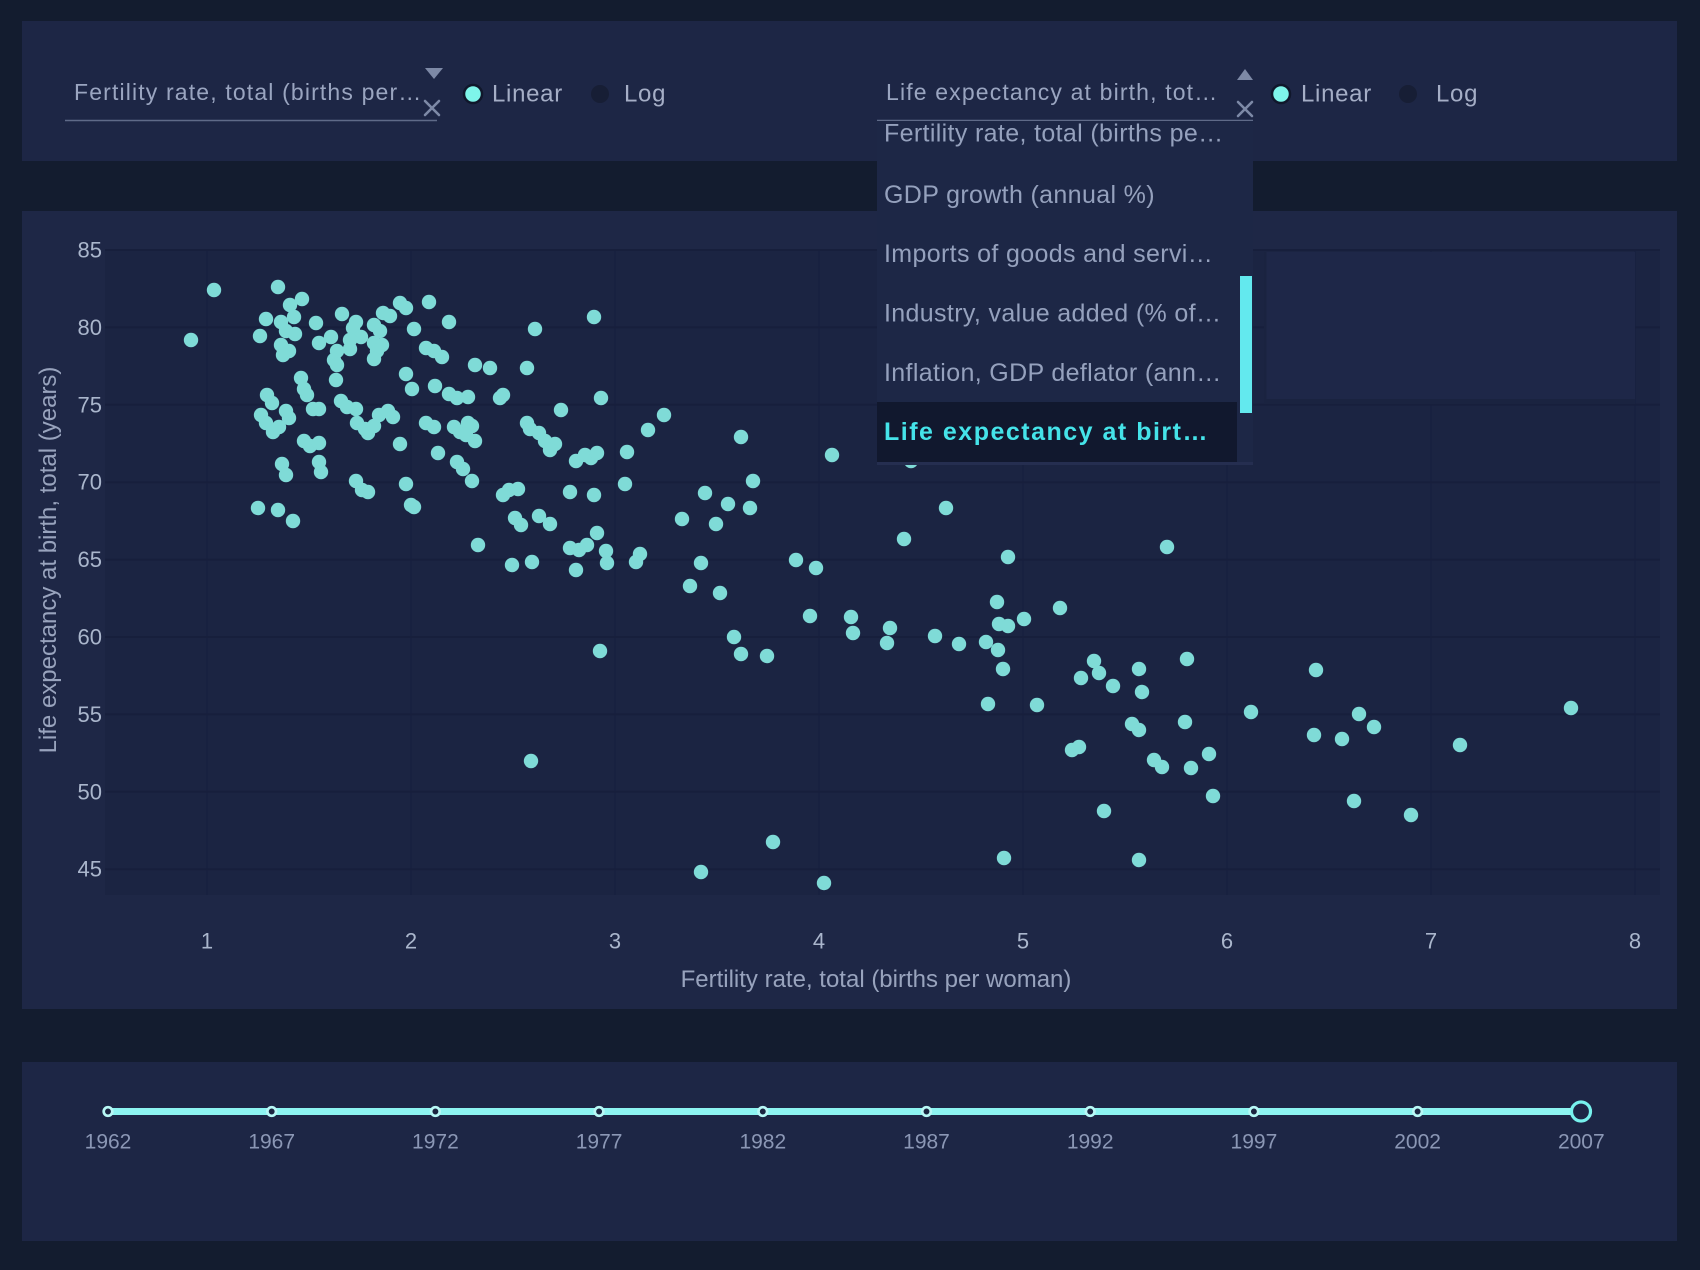 The image size is (1700, 1270). Describe the element at coordinates (90, 559) in the screenshot. I see `svg-text: 65` at that location.